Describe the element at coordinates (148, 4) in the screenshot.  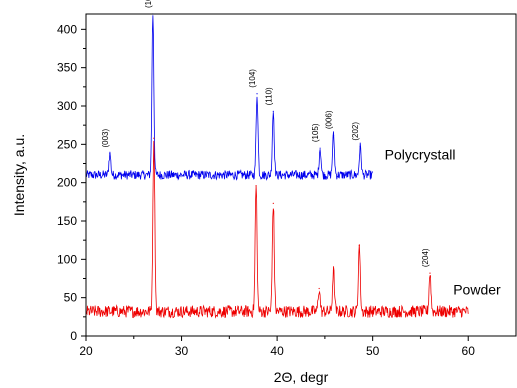
I see `peak-label: (102)` at that location.